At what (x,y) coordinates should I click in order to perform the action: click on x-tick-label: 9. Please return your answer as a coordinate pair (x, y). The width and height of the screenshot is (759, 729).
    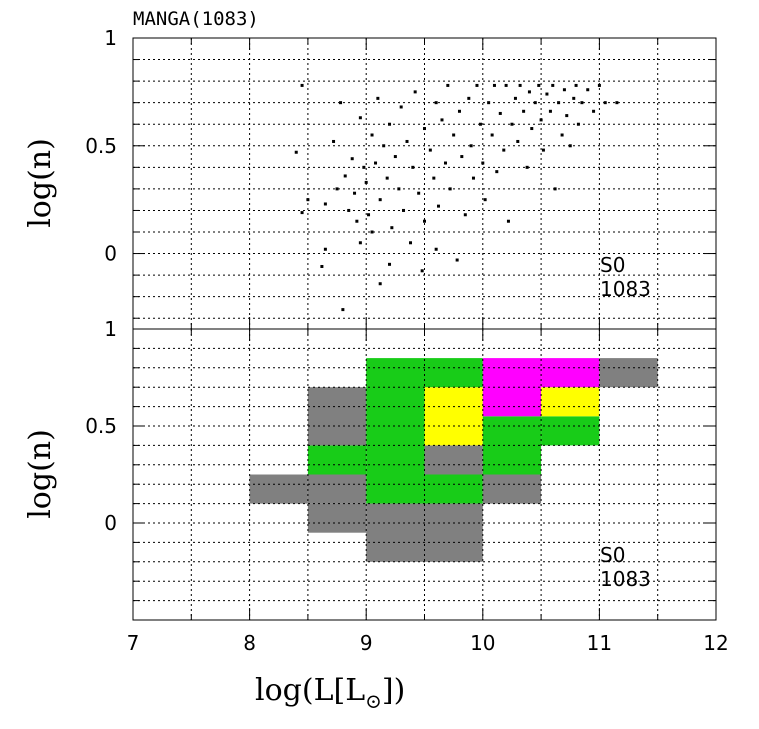
    Looking at the image, I should click on (366, 643).